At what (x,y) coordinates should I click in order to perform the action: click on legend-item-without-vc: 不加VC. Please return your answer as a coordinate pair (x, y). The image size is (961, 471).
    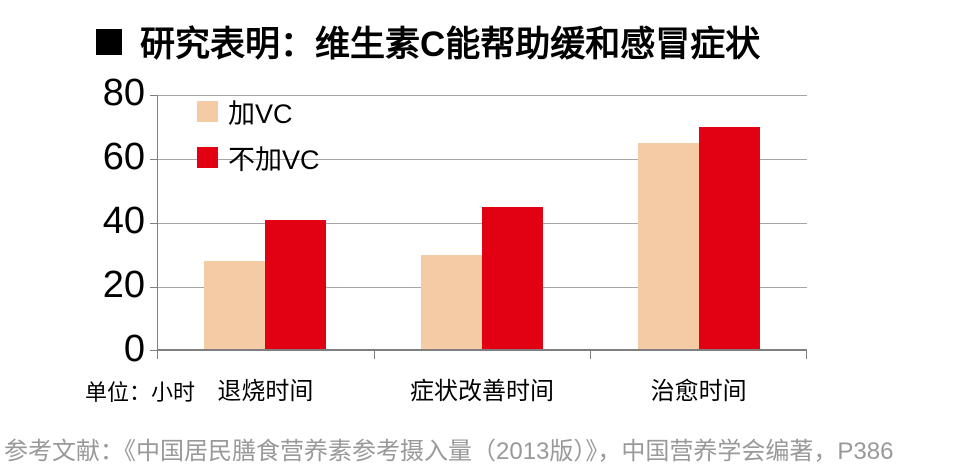
    Looking at the image, I should click on (258, 158).